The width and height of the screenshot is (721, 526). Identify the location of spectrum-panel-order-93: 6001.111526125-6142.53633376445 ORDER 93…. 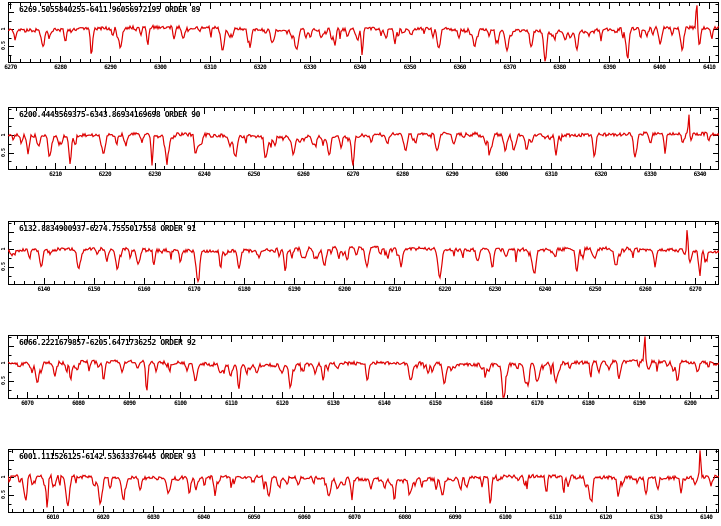
(360, 485).